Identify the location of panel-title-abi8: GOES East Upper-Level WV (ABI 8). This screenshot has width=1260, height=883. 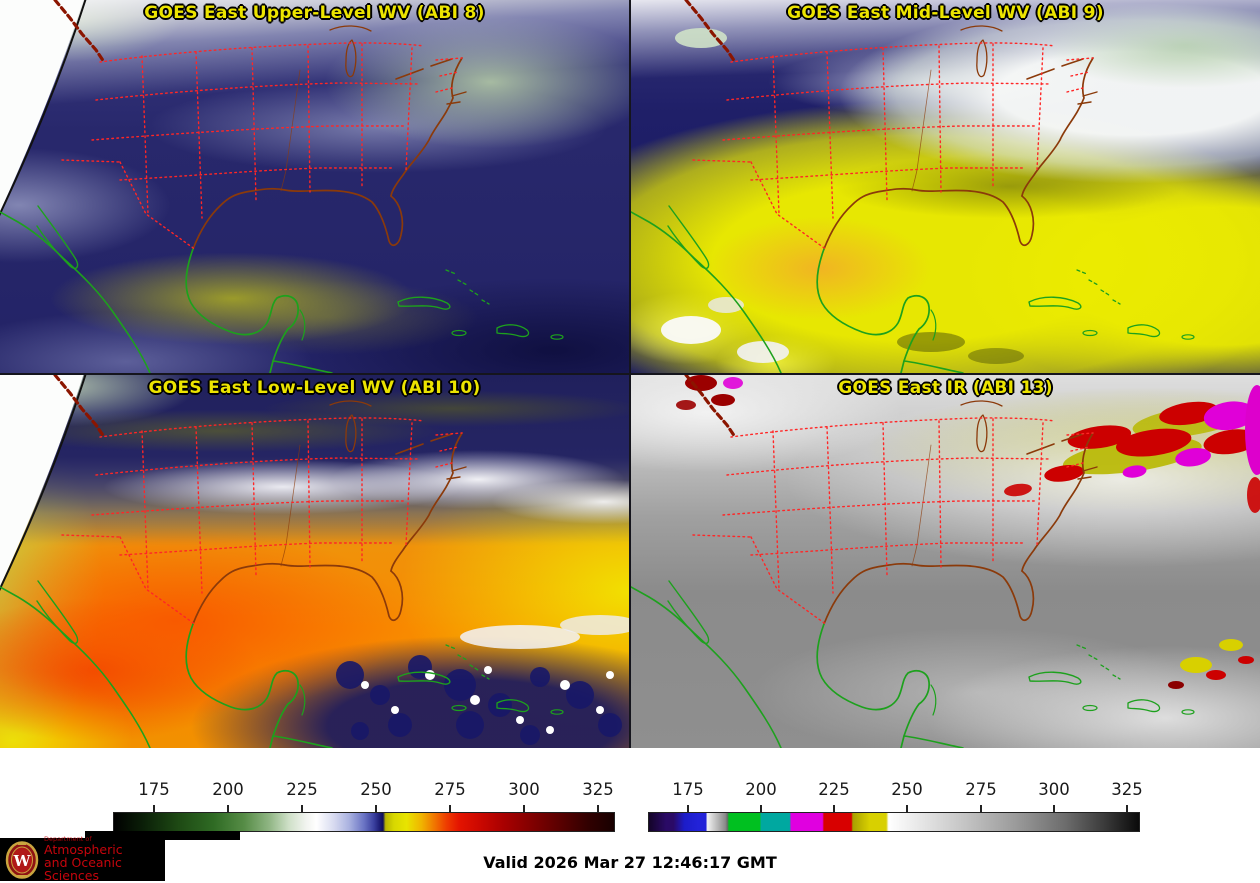
(314, 13).